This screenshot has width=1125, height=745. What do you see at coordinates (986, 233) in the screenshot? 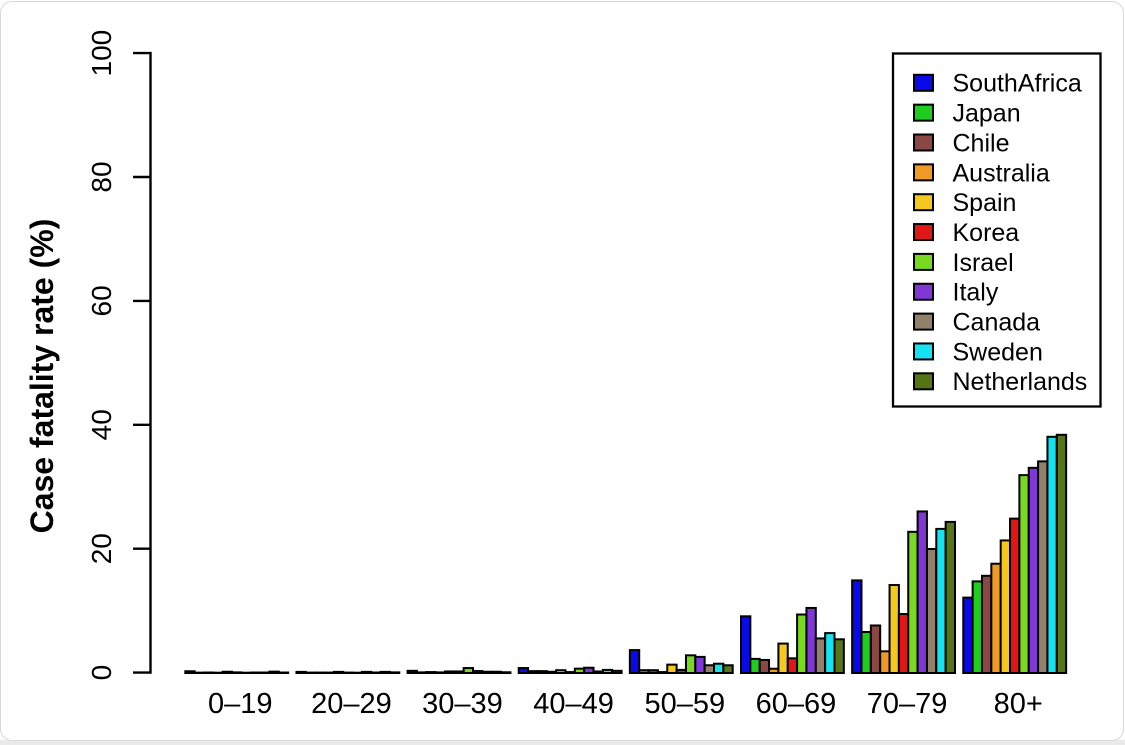
I see `svg-text: Korea` at bounding box center [986, 233].